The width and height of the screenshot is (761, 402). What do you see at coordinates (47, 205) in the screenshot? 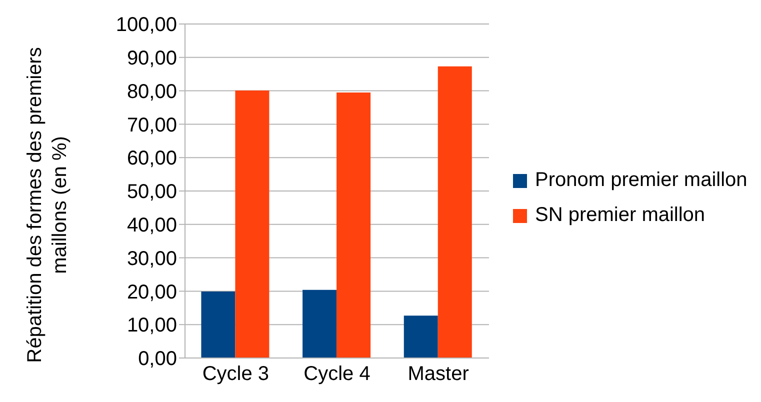
I see `y-axis-title: Répatition des formes des premiers maillons (en %)` at bounding box center [47, 205].